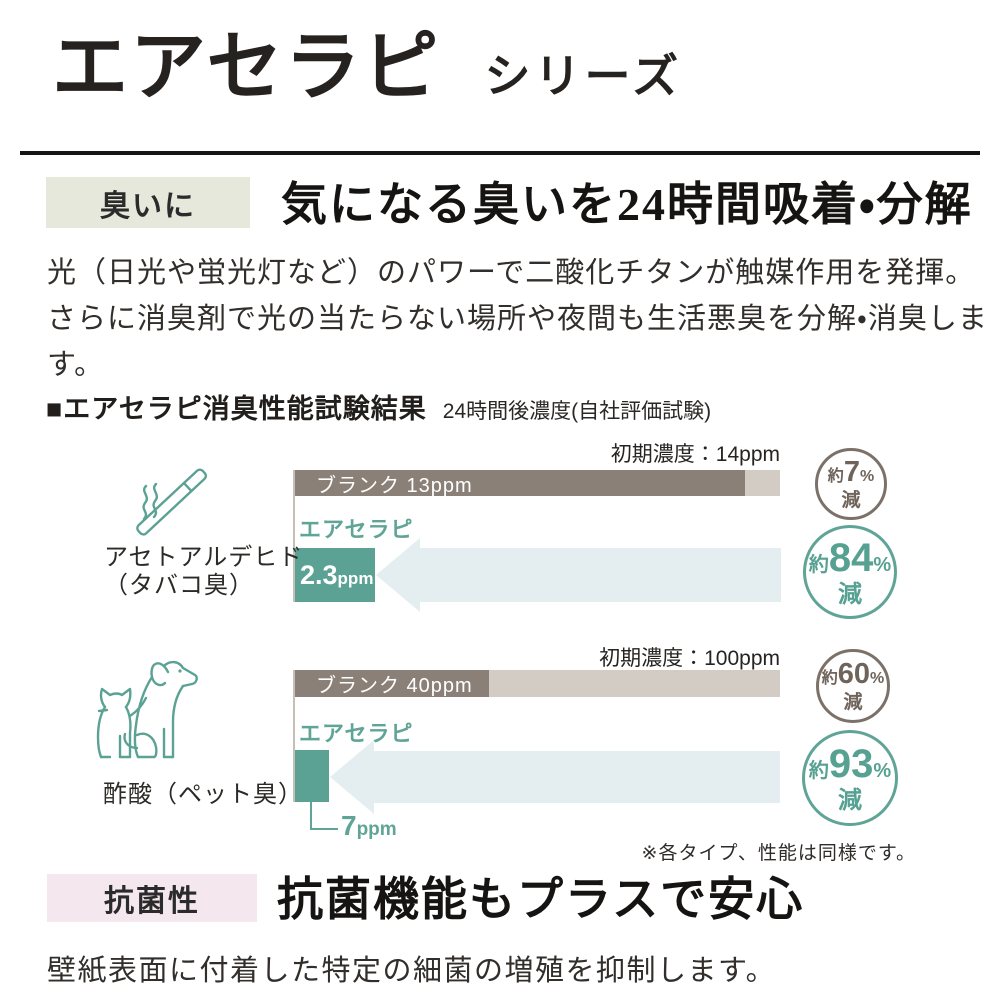 This screenshot has height=1000, width=1000. What do you see at coordinates (627, 204) in the screenshot?
I see `odor-section-heading: 気になる臭いを24時間吸着・分解` at bounding box center [627, 204].